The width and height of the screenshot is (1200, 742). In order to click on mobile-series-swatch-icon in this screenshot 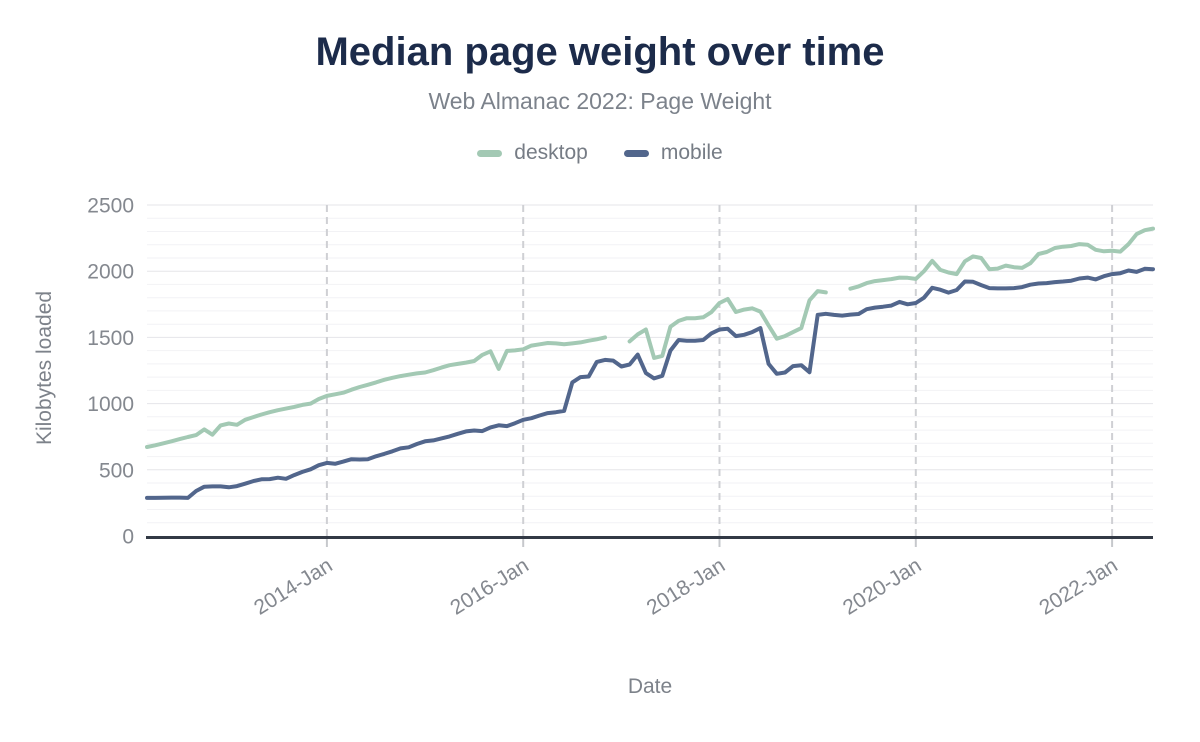, I will do `click(636, 153)`.